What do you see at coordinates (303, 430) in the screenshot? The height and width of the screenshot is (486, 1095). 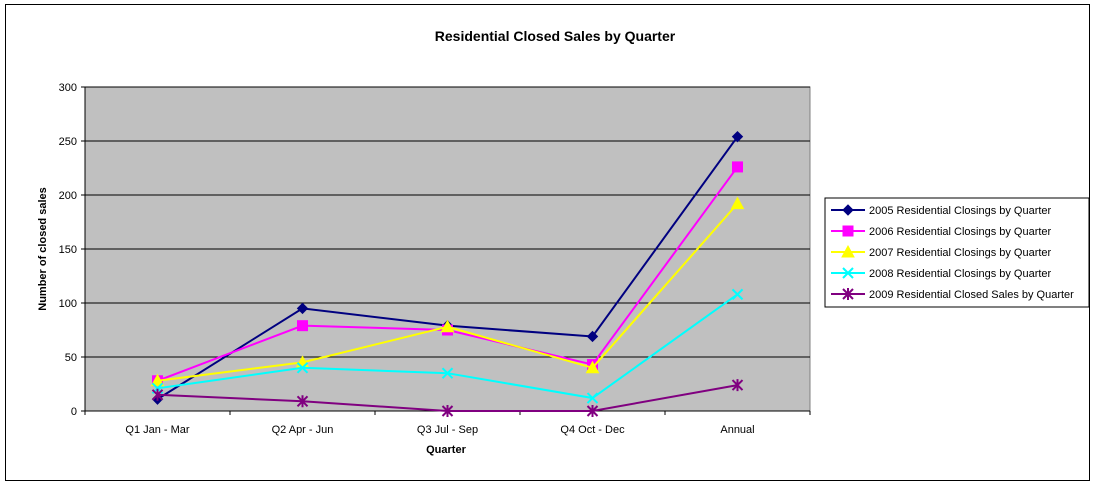 I see `x-tick-label: Q2 Apr - Jun` at bounding box center [303, 430].